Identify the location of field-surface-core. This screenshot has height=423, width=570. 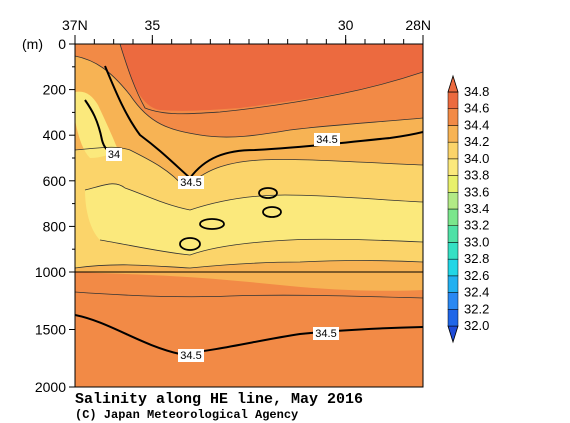
(271, 77).